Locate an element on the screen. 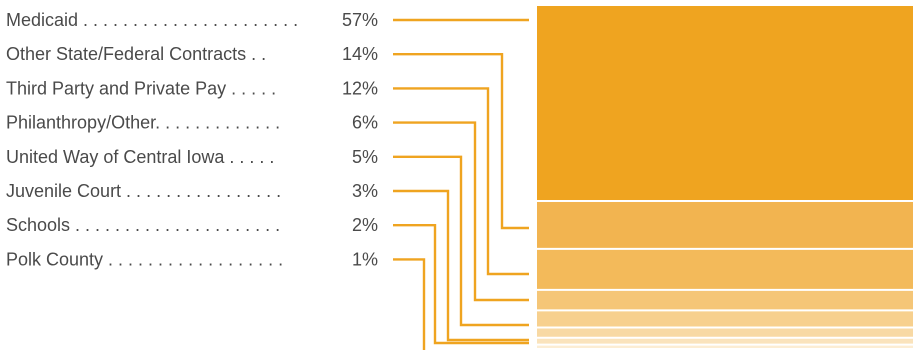 Image resolution: width=914 pixels, height=350 pixels. value-label: 14% is located at coordinates (360, 54).